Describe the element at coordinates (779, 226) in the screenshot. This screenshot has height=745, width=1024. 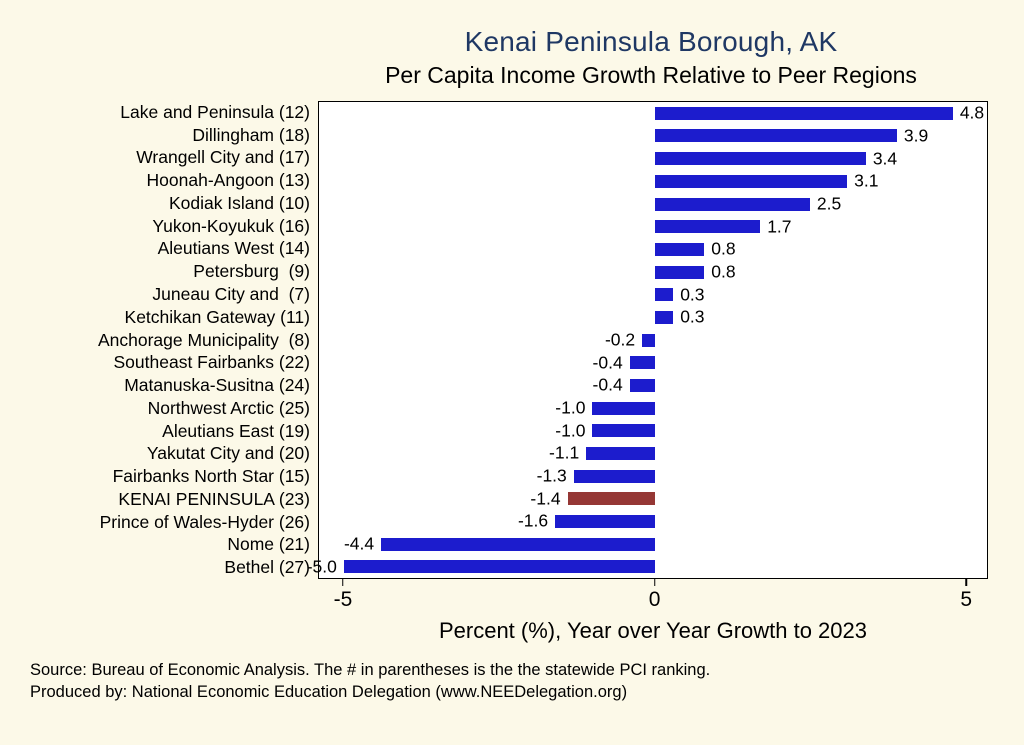
I see `value-label: 1.7` at that location.